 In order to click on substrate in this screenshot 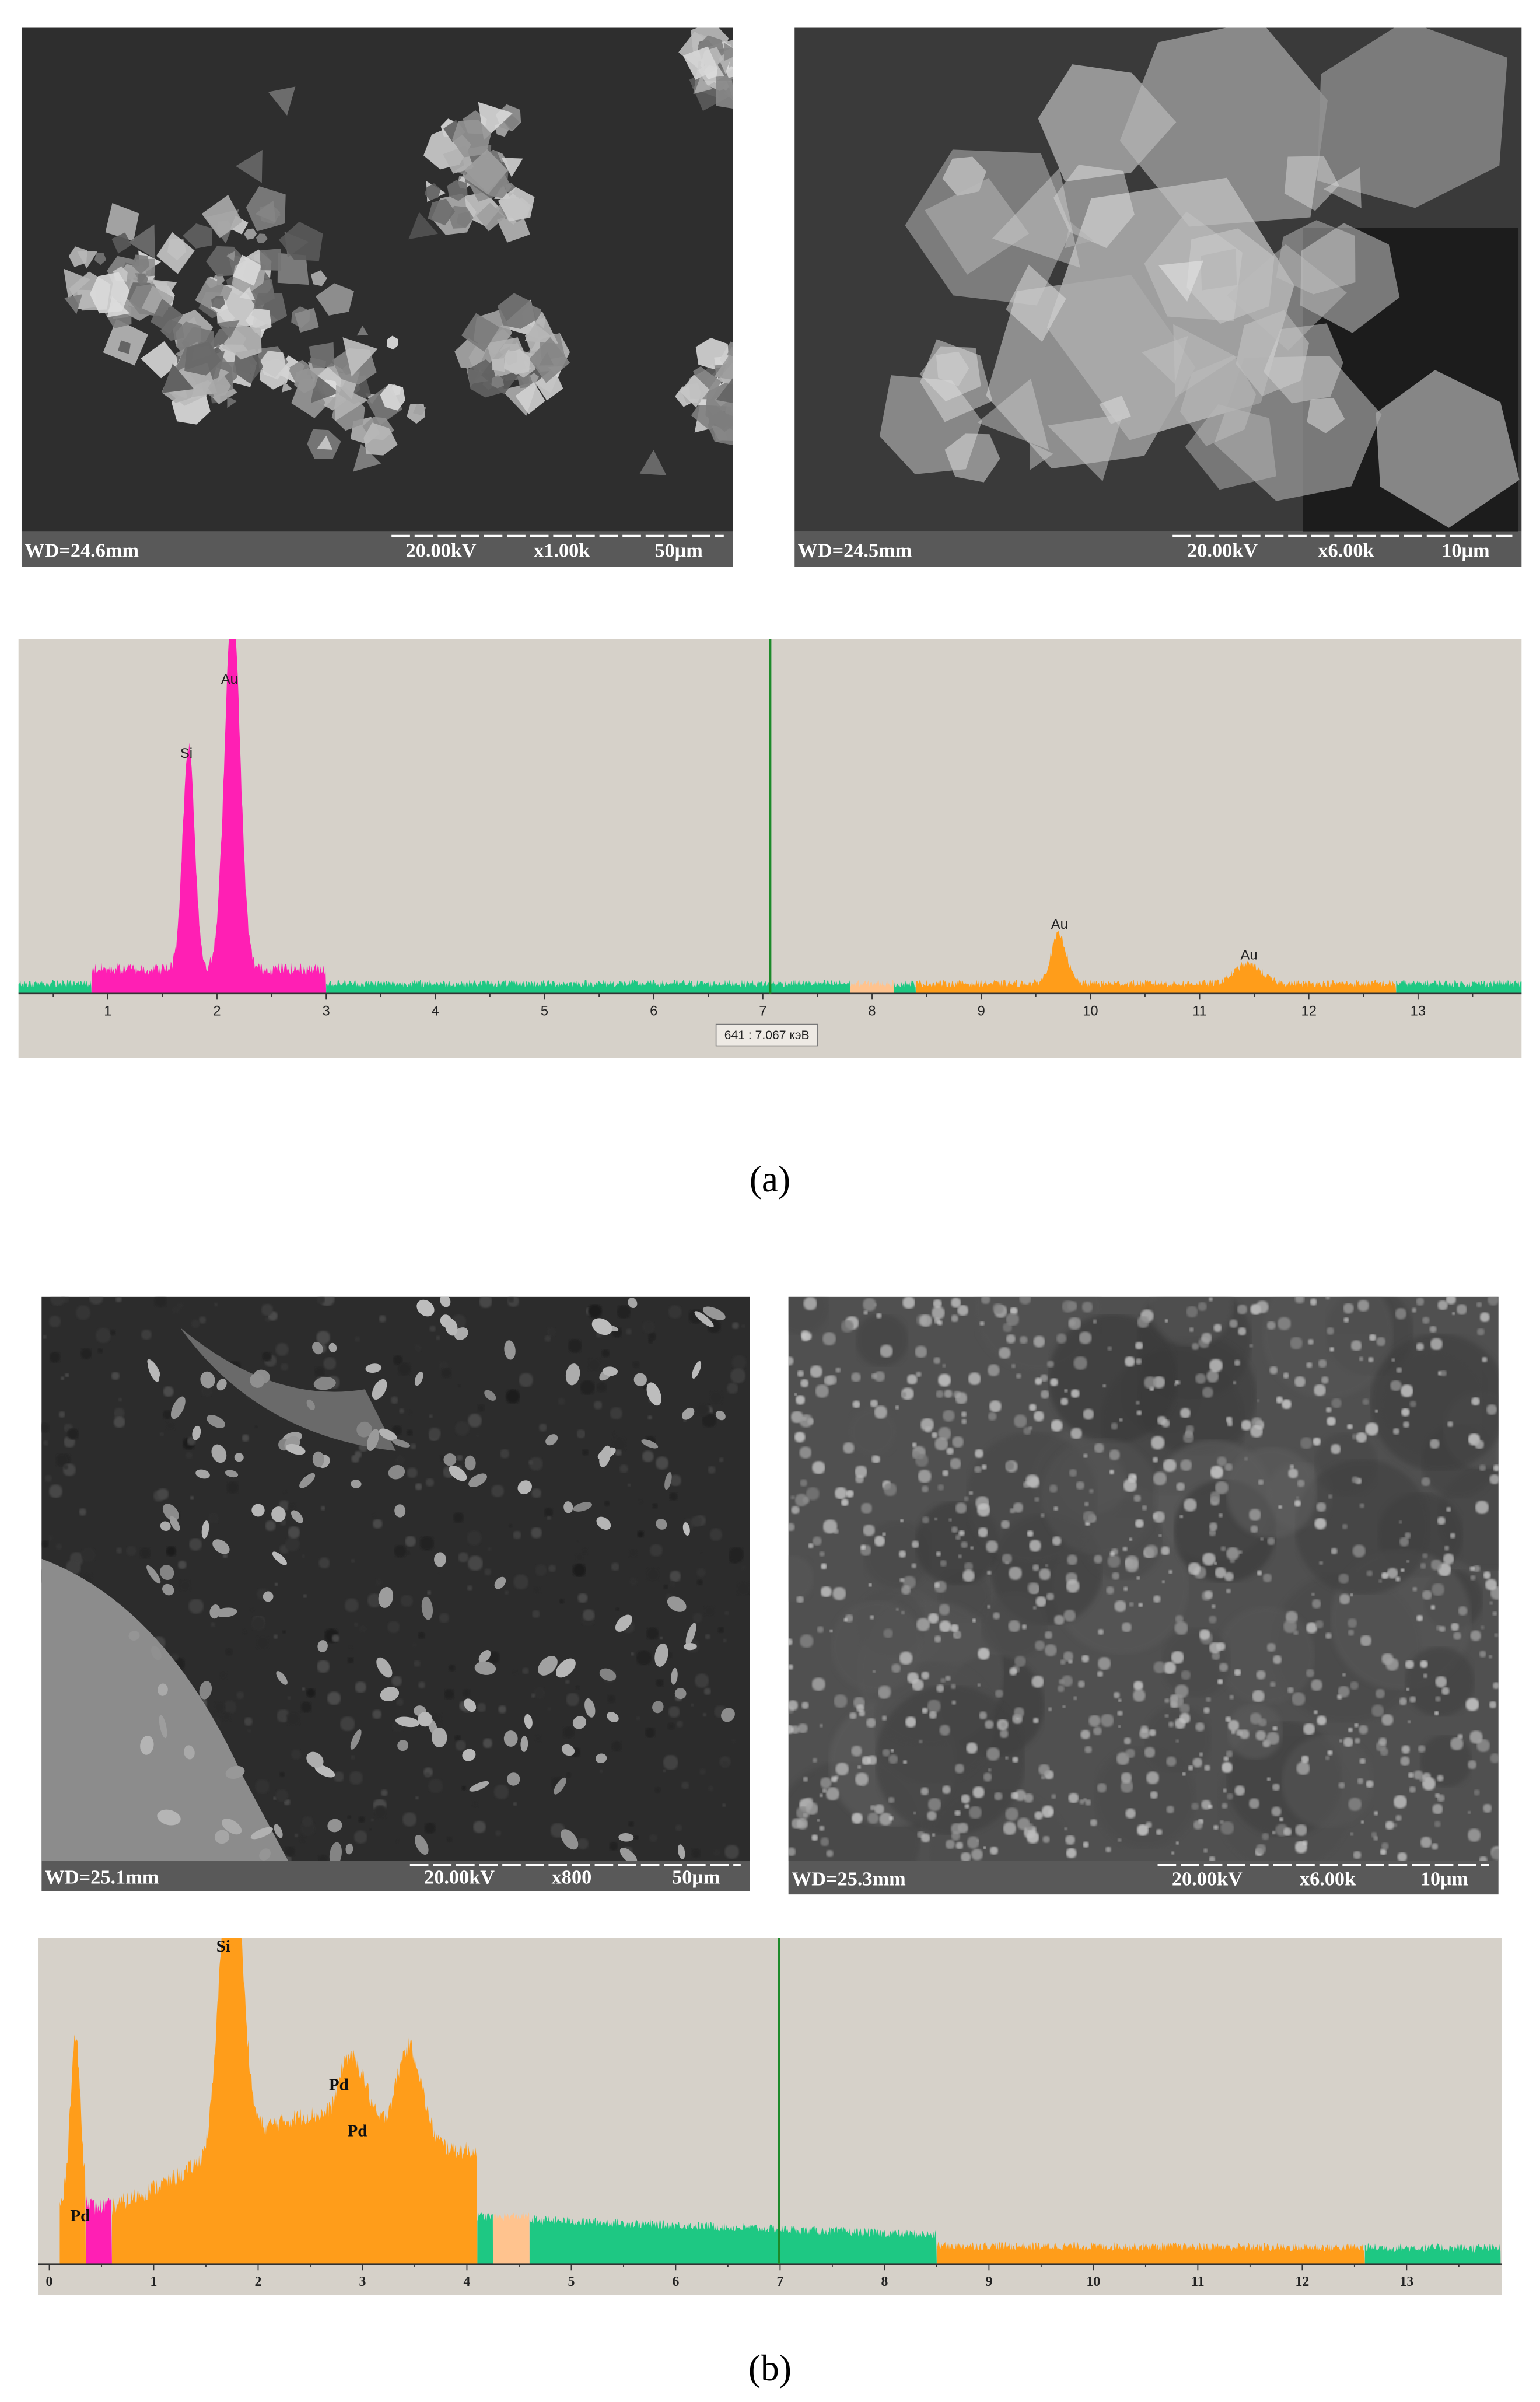, I will do `click(164, 1709)`.